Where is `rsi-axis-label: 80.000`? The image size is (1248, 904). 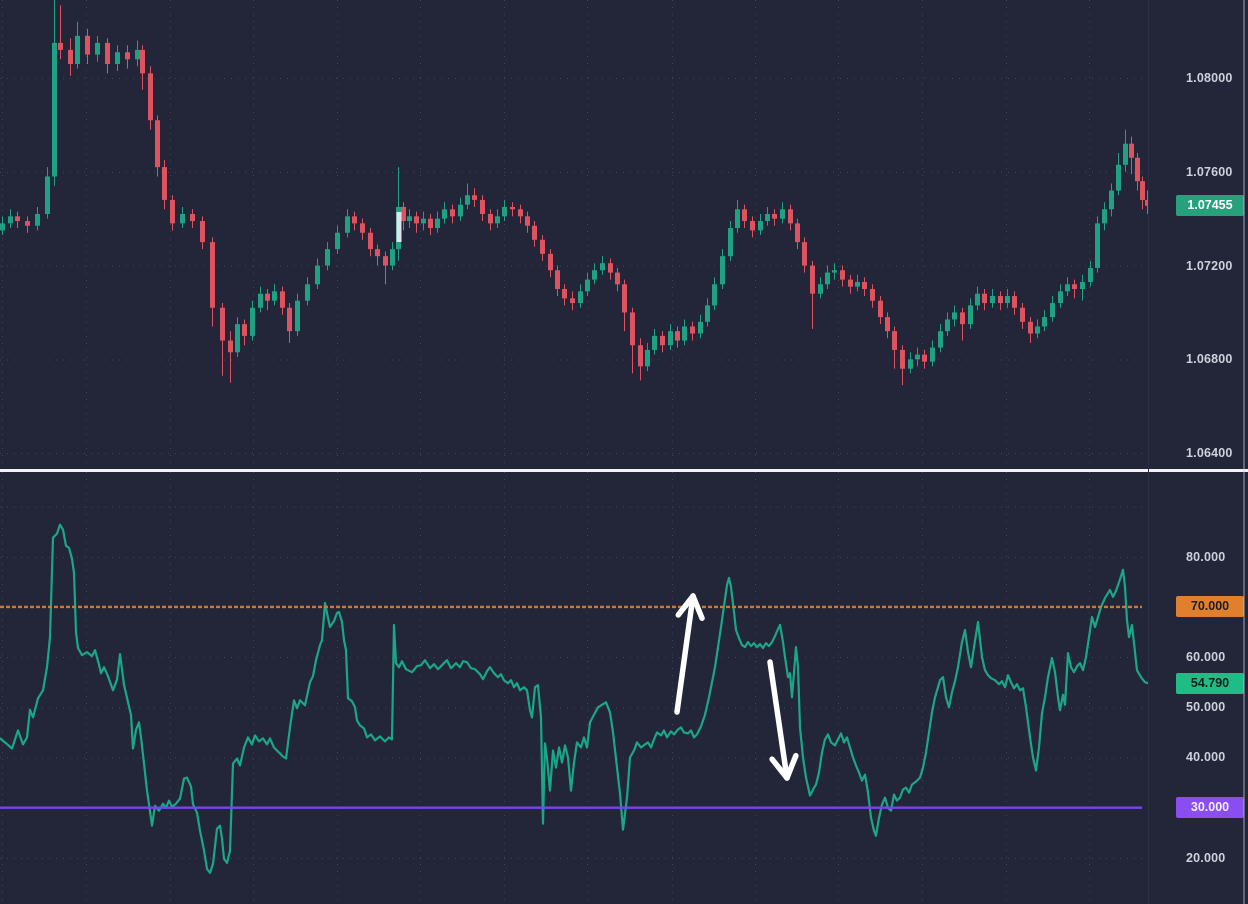
rsi-axis-label: 80.000 is located at coordinates (1206, 556).